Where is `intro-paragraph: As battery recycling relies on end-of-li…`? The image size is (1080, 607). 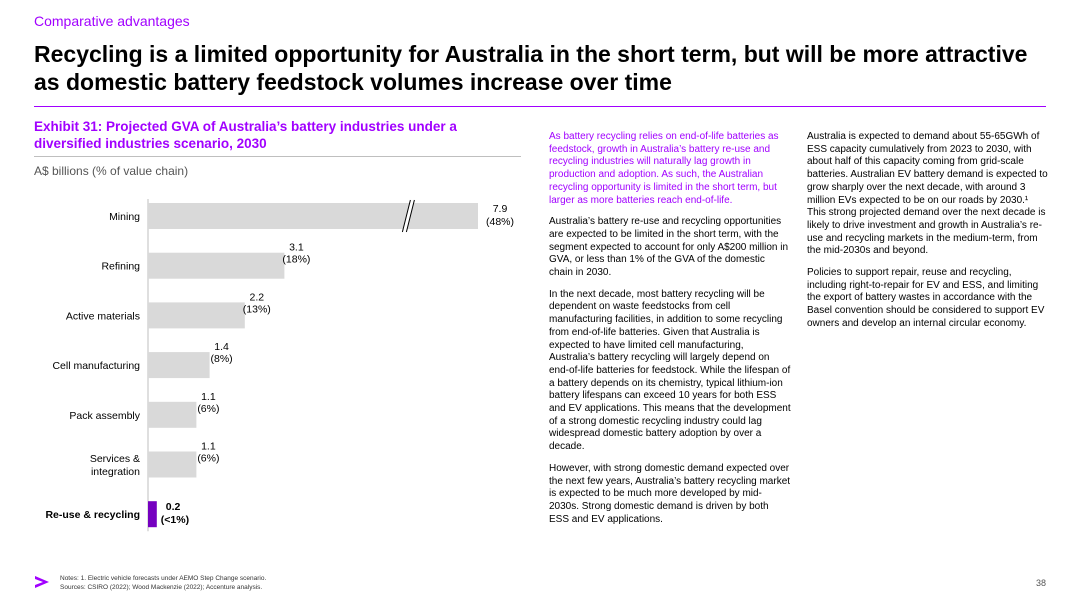
intro-paragraph: As battery recycling relies on end-of-li… is located at coordinates (664, 168).